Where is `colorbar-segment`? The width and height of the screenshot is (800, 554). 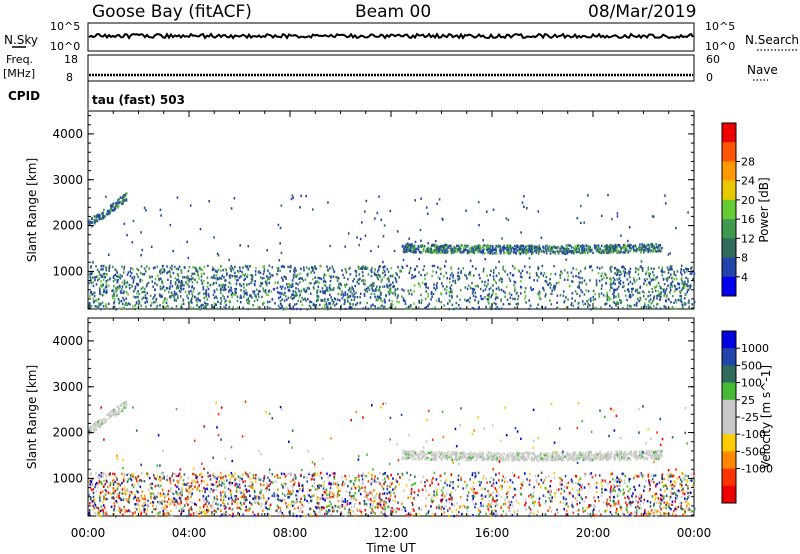
colorbar-segment is located at coordinates (729, 190).